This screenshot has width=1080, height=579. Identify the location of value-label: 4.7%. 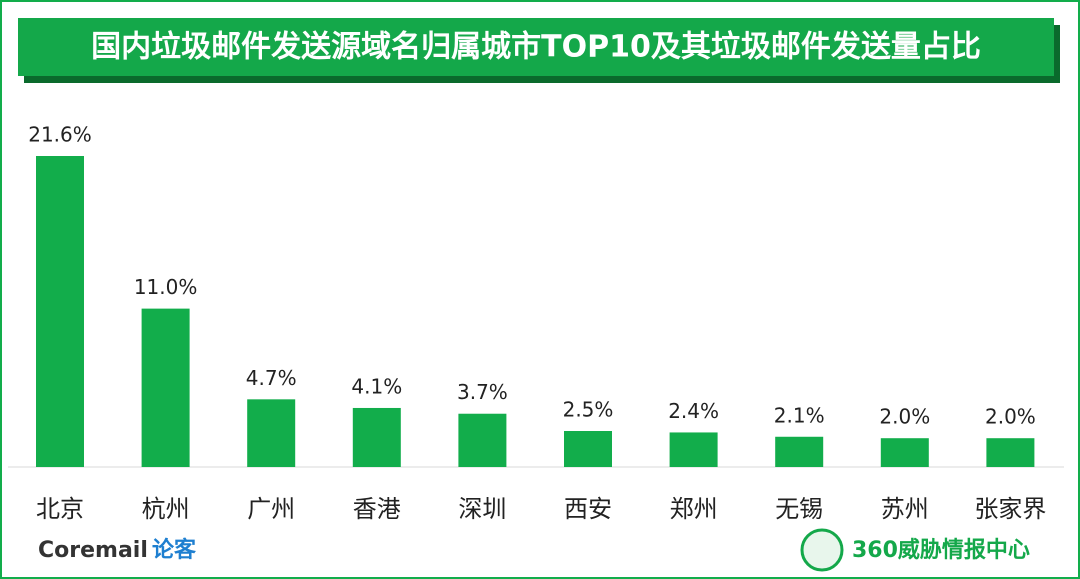
(271, 378).